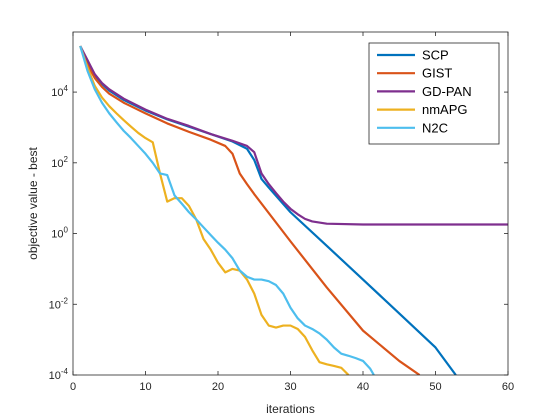  What do you see at coordinates (435, 55) in the screenshot?
I see `legend-label-scp: SCP` at bounding box center [435, 55].